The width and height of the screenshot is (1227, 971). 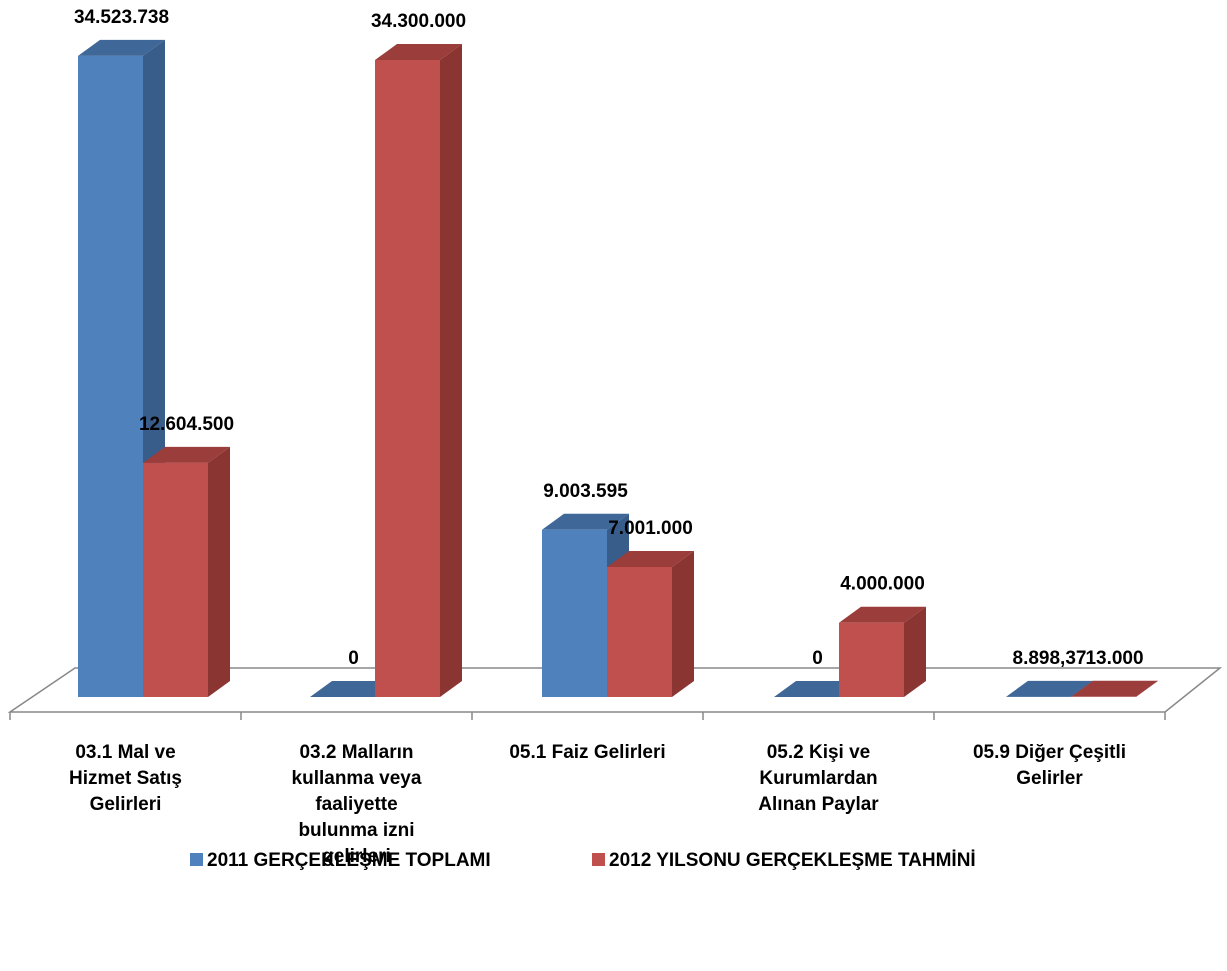 What do you see at coordinates (356, 804) in the screenshot?
I see `x-tick-label: faaliyette` at bounding box center [356, 804].